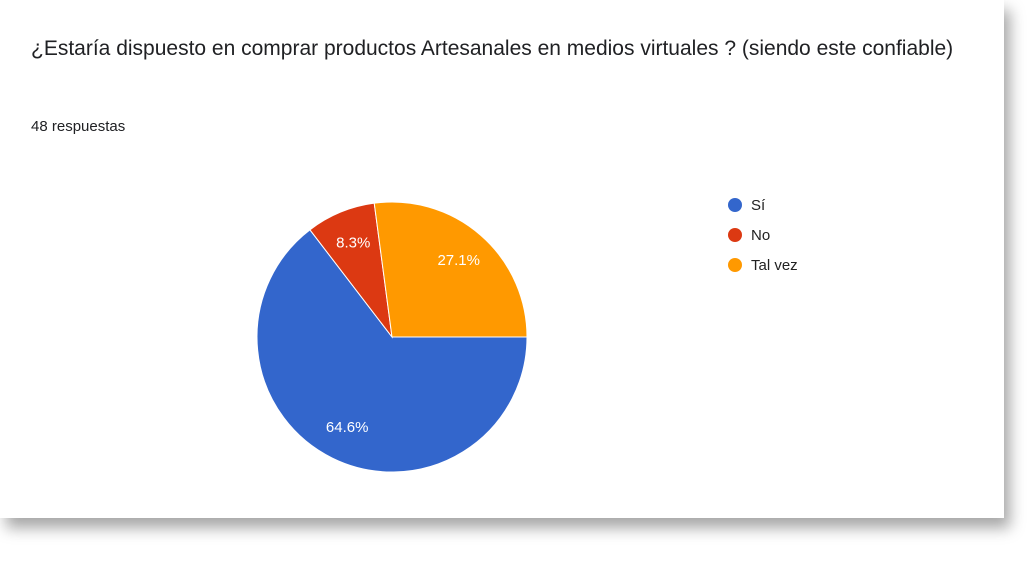  What do you see at coordinates (78, 126) in the screenshot?
I see `chart-subtitle: 48 respuestas` at bounding box center [78, 126].